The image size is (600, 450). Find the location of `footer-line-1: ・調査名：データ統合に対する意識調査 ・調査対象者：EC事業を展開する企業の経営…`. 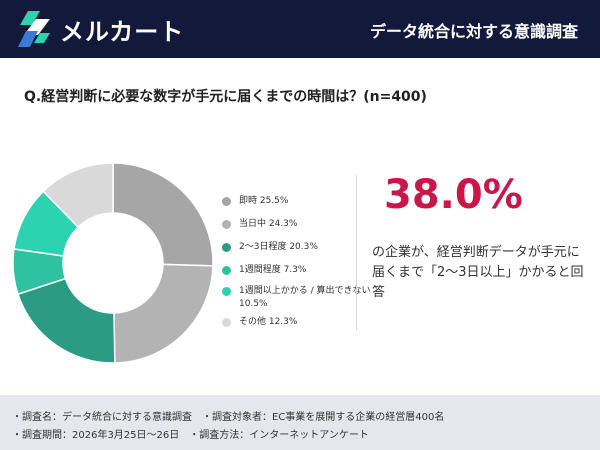

footer-line-1: ・調査名：データ統合に対する意識調査 ・調査対象者：EC事業を展開する企業の経営… is located at coordinates (228, 417).